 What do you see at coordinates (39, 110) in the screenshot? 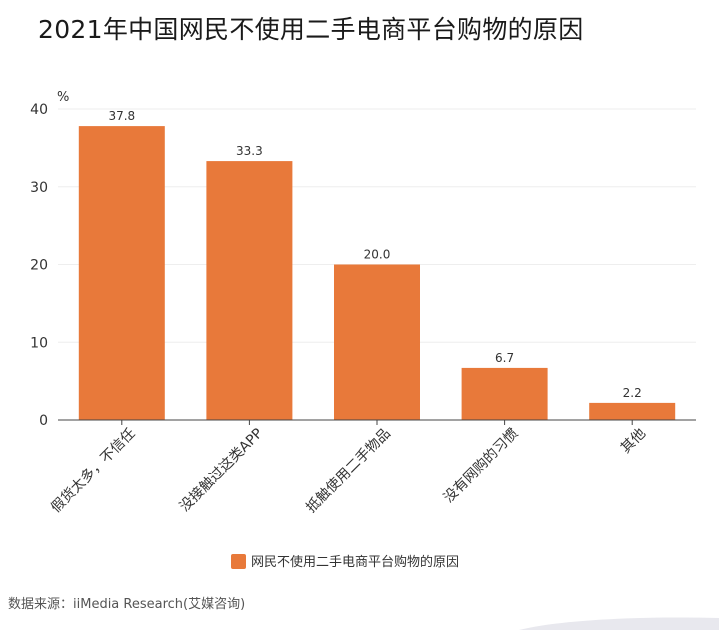
I see `y-tick-label: 40` at bounding box center [39, 110].